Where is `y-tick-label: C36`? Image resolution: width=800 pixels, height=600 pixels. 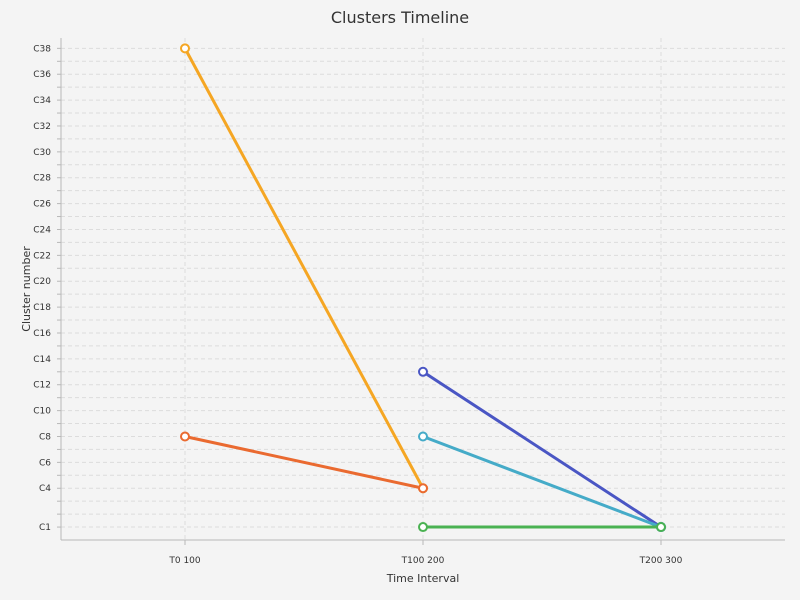 y-tick-label: C36 is located at coordinates (42, 75).